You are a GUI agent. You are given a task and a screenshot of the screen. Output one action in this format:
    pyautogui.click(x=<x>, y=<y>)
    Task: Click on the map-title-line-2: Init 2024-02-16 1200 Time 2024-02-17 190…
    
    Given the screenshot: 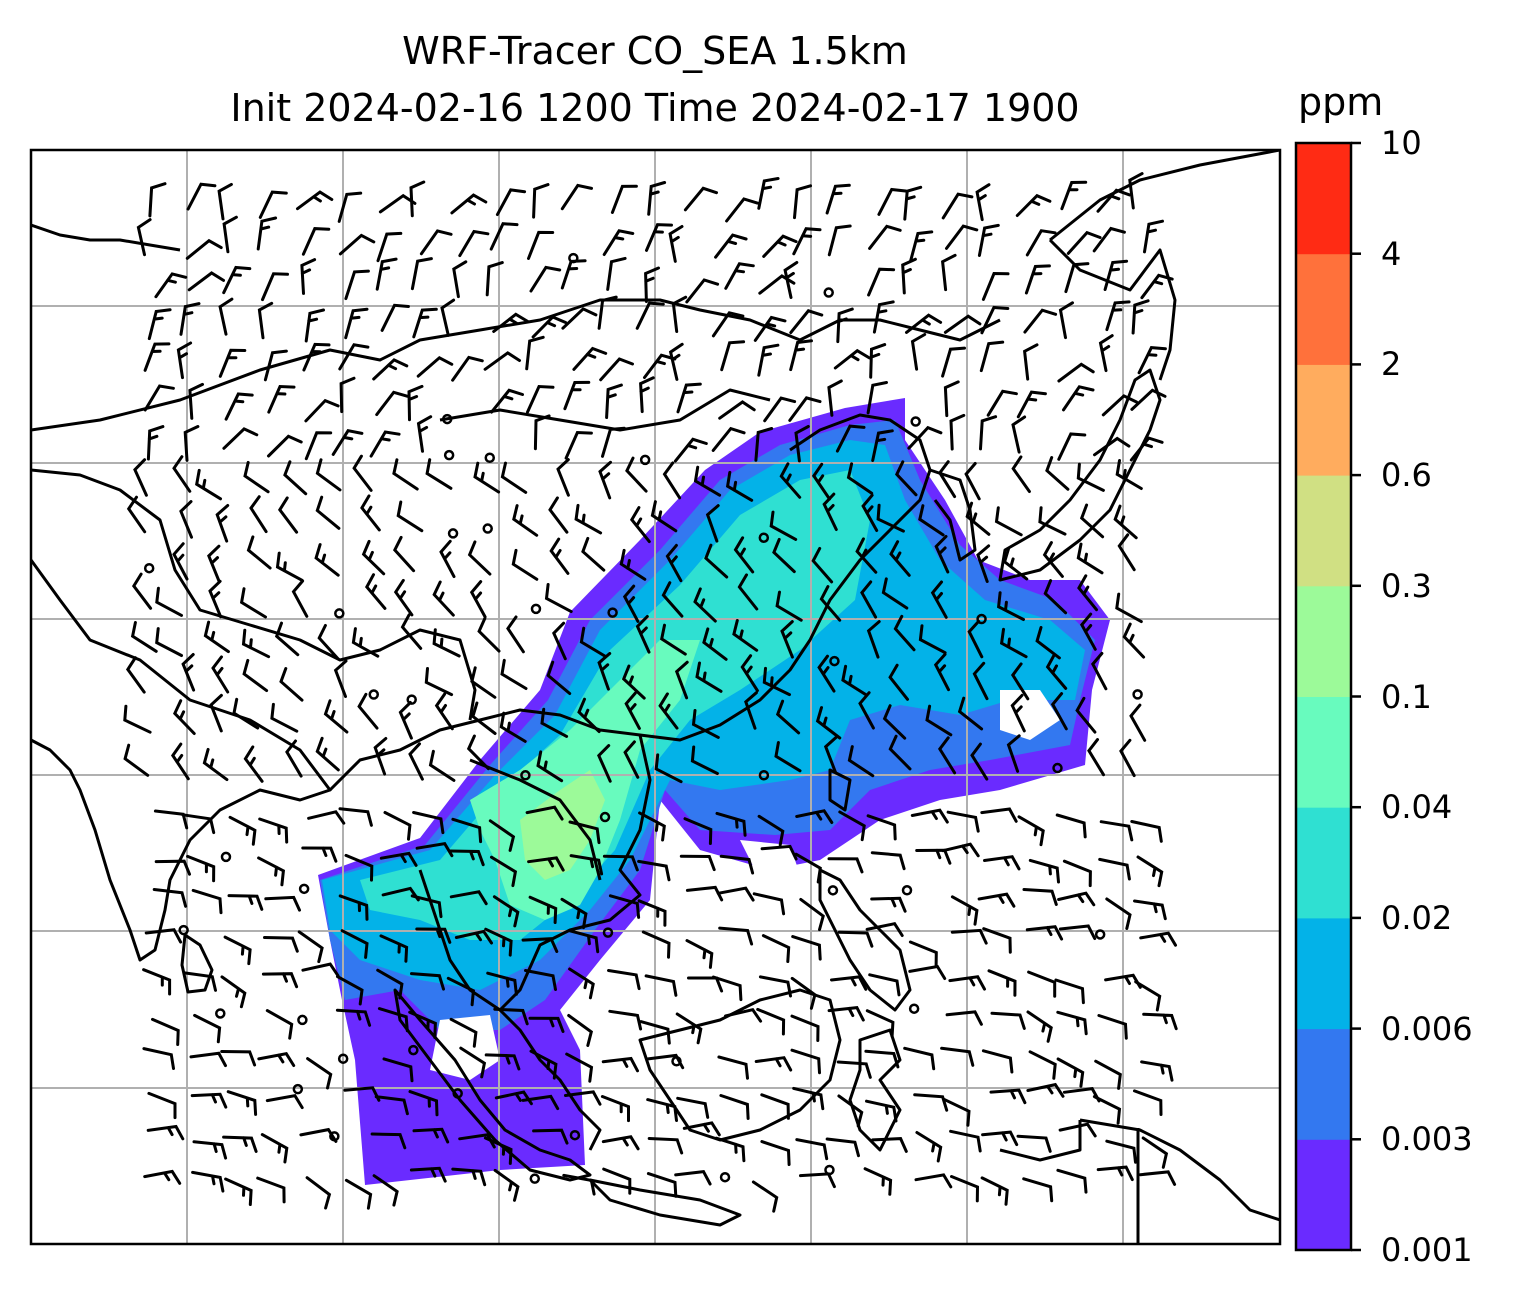 What is the action you would take?
    pyautogui.click(x=655, y=108)
    